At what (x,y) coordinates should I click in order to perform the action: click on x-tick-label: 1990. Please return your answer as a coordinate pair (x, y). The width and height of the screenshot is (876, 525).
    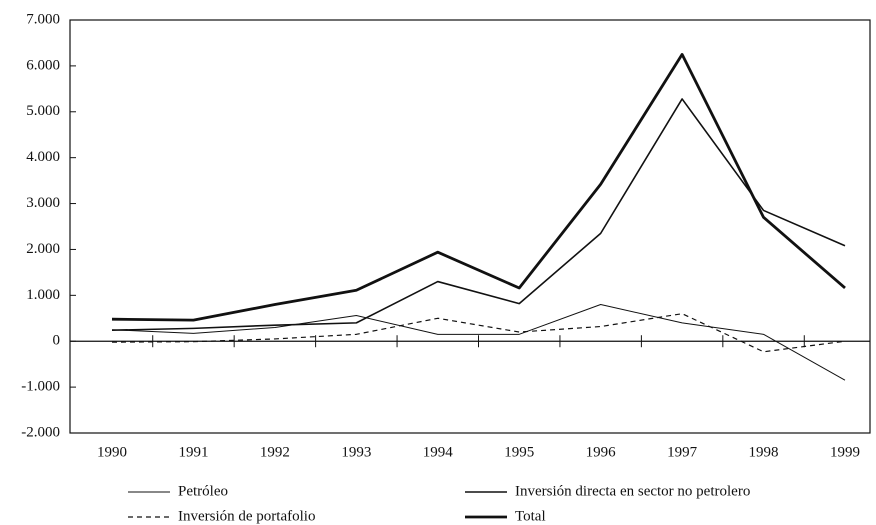
    Looking at the image, I should click on (112, 452).